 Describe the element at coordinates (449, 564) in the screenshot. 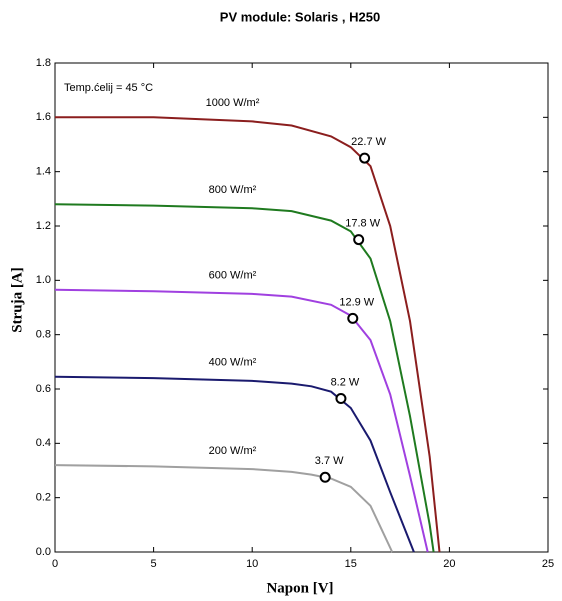

I see `x-tick-label: 20` at that location.